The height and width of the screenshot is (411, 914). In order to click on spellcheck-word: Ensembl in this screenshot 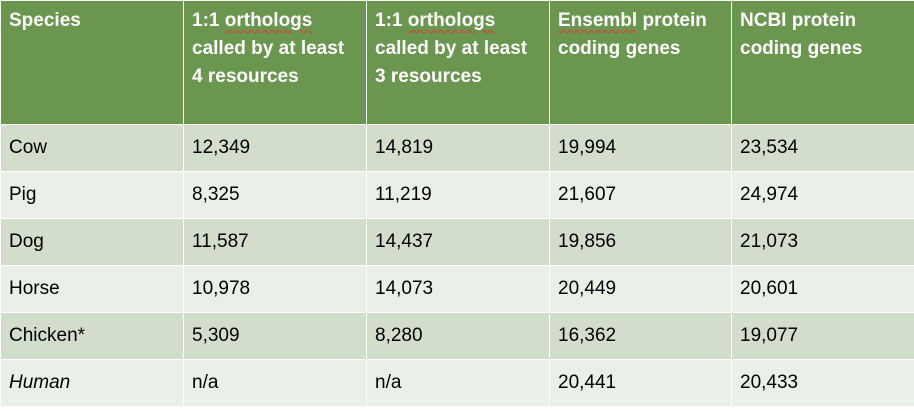, I will do `click(598, 20)`.